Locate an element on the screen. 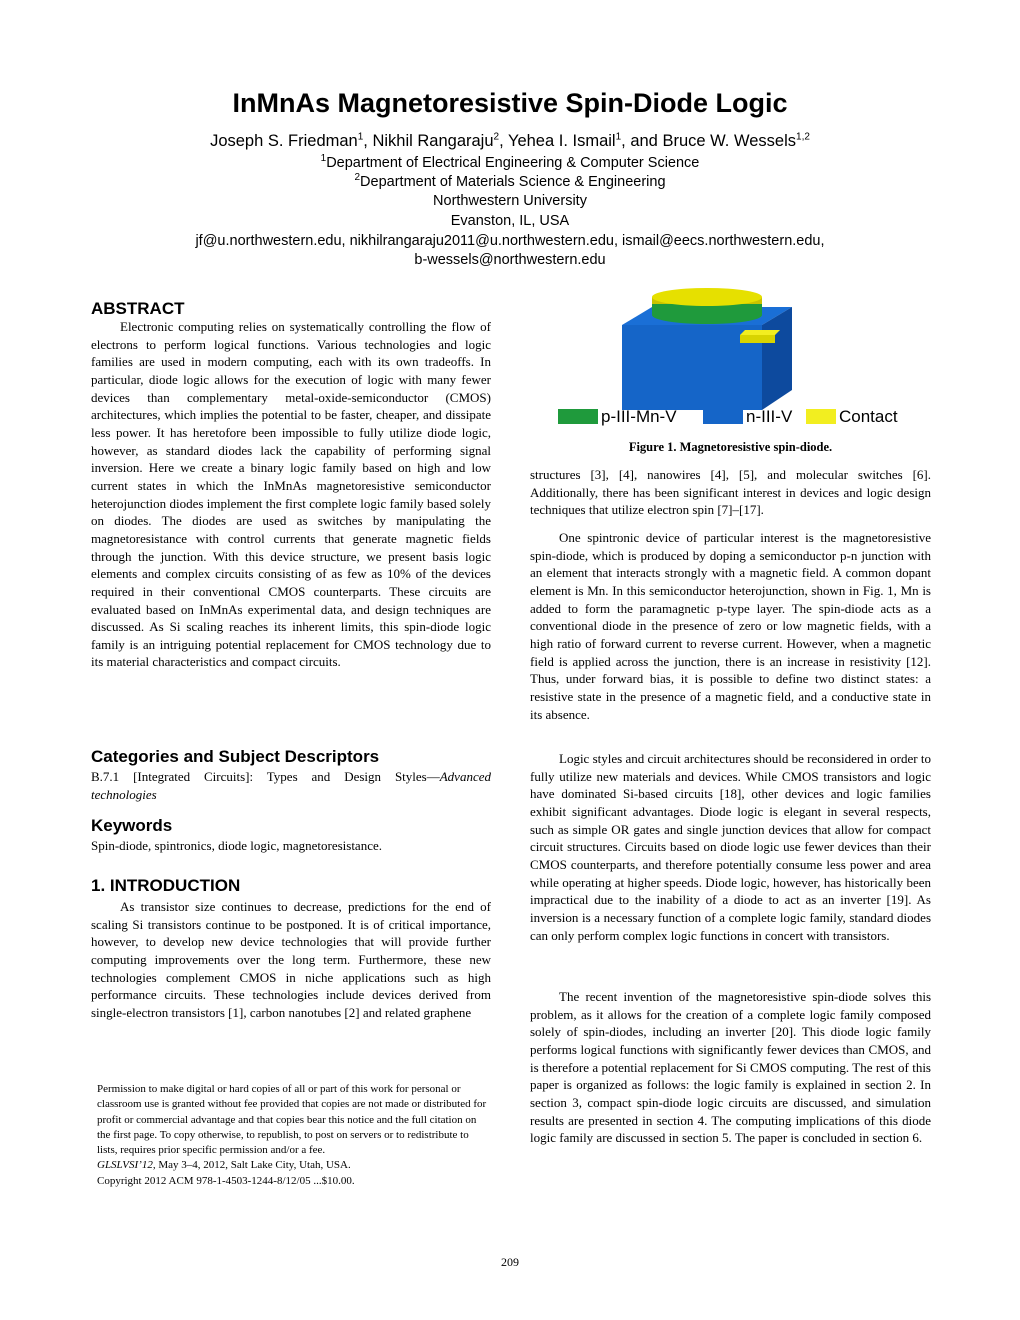 This screenshot has width=1020, height=1320. p-layer-side is located at coordinates (707, 309).